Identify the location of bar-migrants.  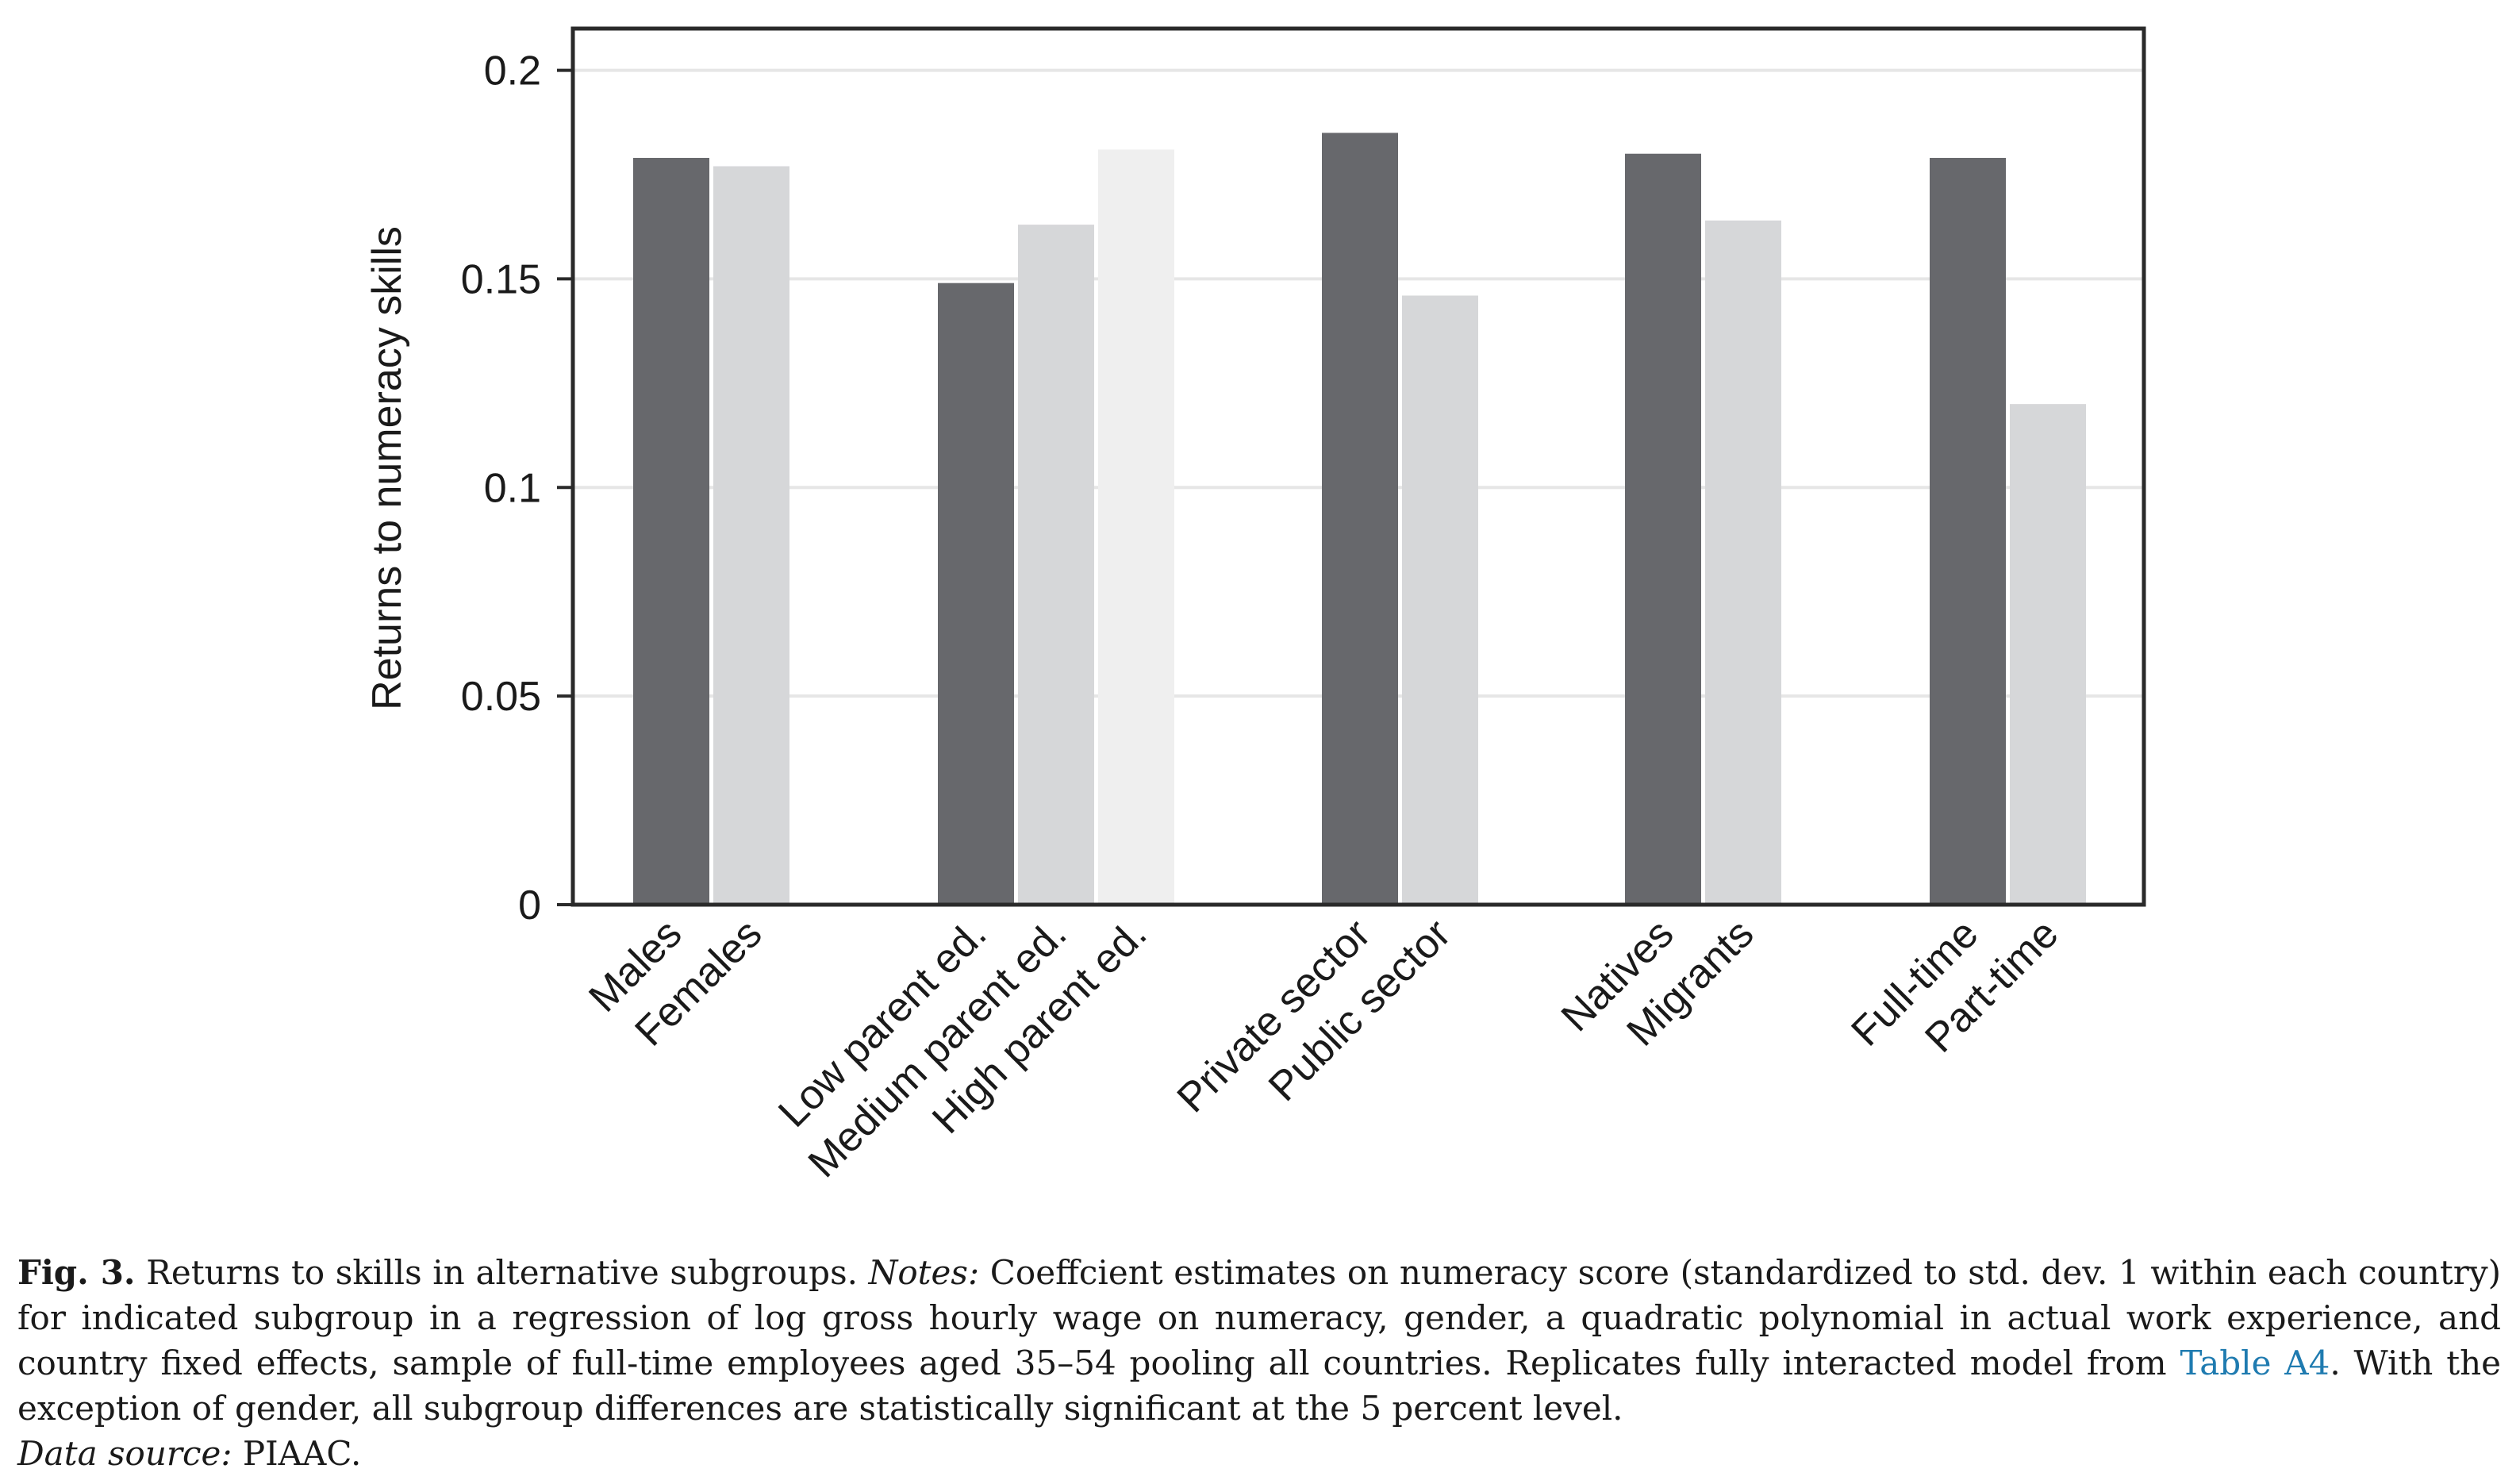
(1743, 562).